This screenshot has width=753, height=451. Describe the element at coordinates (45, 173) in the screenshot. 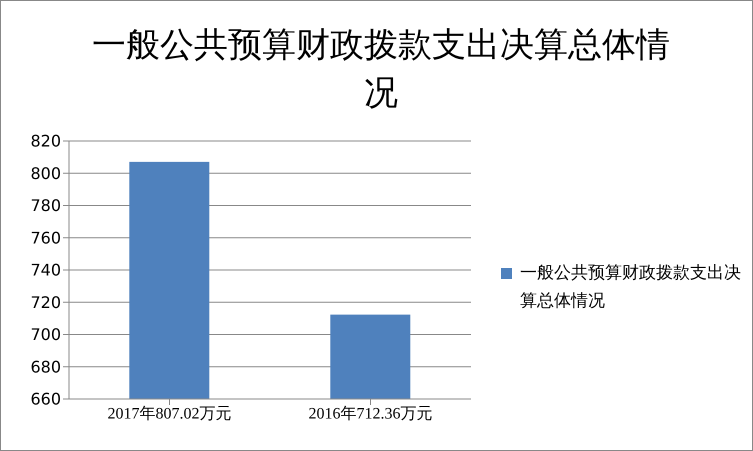

I see `y-tick-label: 800` at that location.